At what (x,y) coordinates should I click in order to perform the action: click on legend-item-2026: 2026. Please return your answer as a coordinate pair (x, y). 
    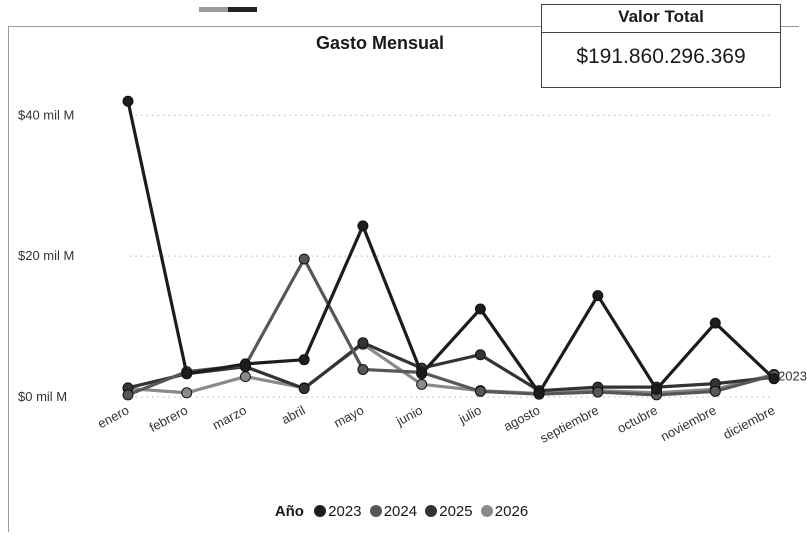
    Looking at the image, I should click on (504, 511).